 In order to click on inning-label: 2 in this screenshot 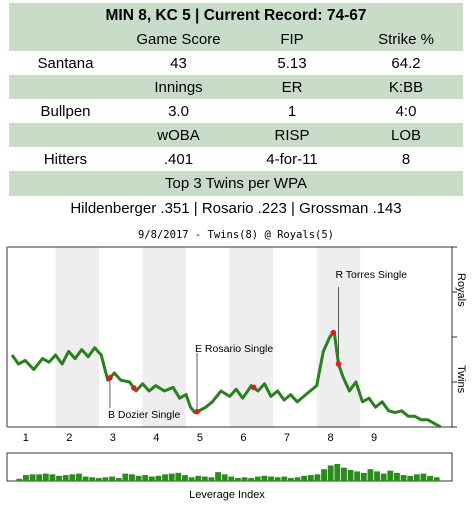, I will do `click(69, 438)`.